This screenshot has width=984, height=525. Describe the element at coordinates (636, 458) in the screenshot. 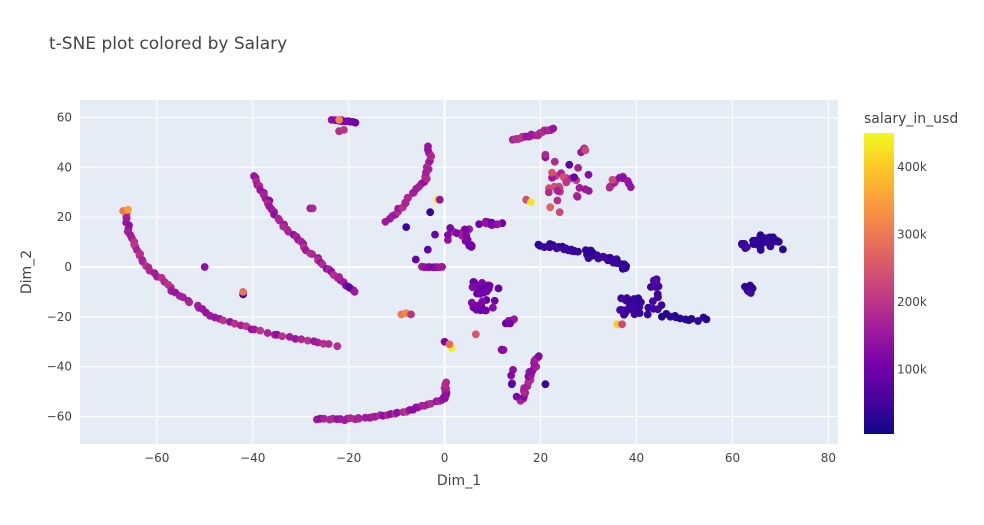

I see `x-tick-label: 40` at that location.